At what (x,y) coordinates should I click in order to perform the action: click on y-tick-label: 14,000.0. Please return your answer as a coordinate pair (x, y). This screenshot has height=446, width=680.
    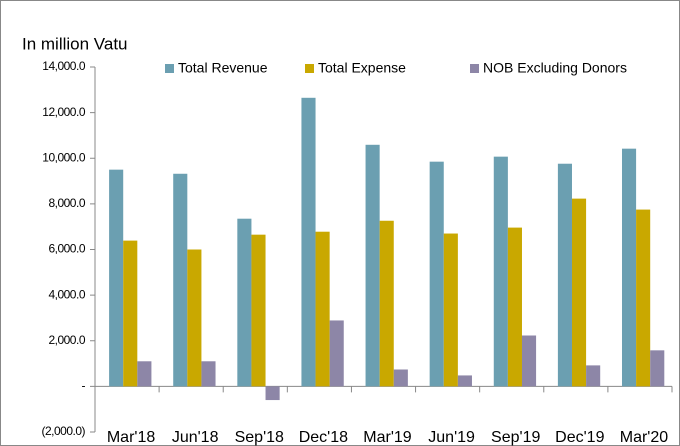
    Looking at the image, I should click on (64, 66).